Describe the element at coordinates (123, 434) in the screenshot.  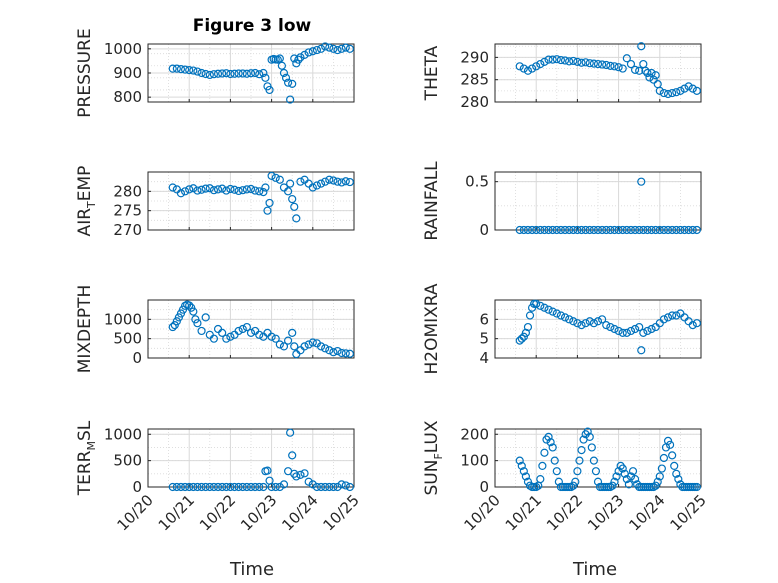
I see `y-tick-label: 1000` at that location.